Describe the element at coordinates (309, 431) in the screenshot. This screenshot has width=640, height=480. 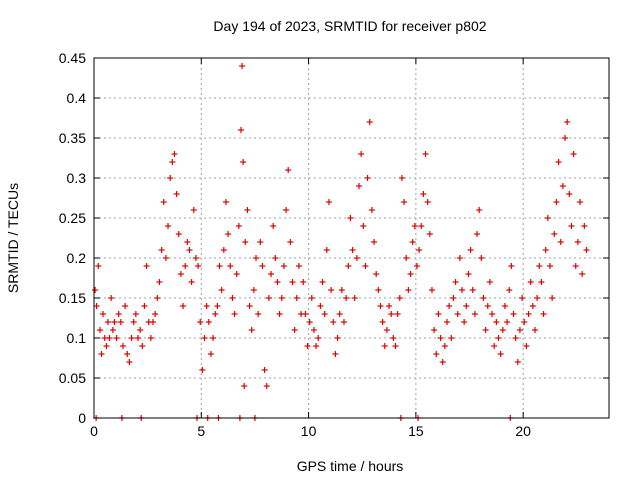
I see `x-tick-label: 10` at that location.